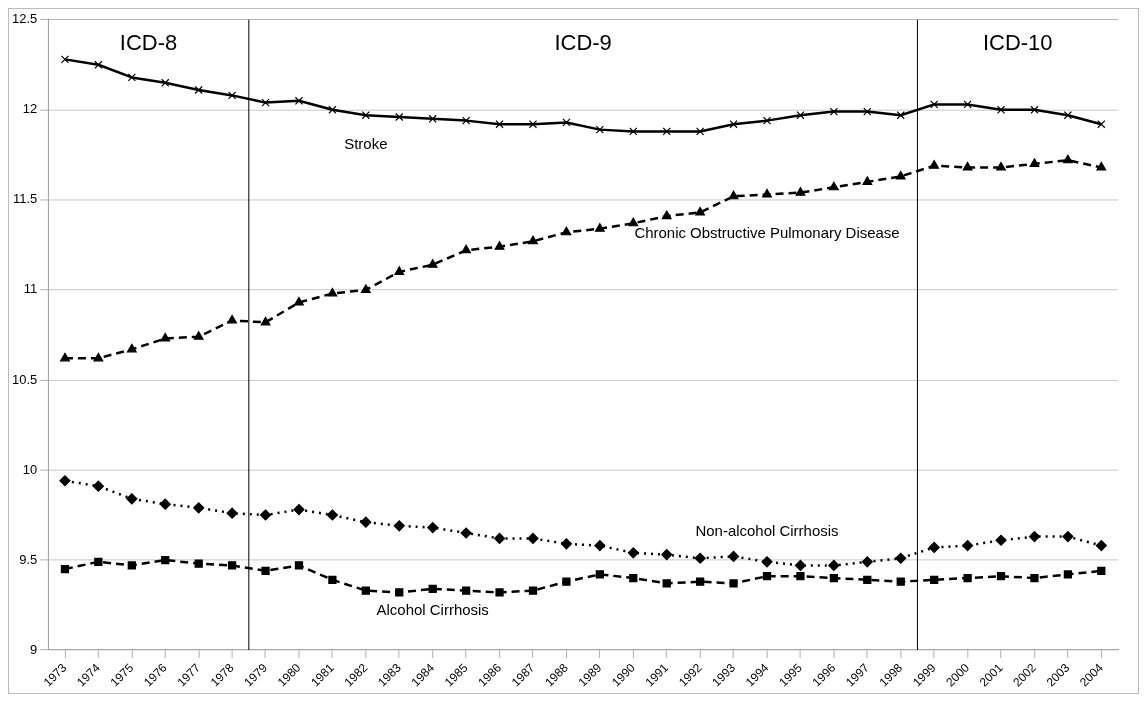  Describe the element at coordinates (30, 469) in the screenshot. I see `y-tick-label: 10` at that location.